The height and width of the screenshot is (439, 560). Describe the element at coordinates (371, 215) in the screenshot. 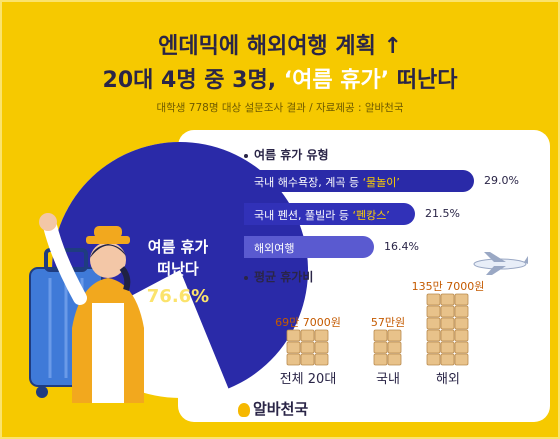

I see `vacation-type-quote: ‘펜캉스’` at that location.